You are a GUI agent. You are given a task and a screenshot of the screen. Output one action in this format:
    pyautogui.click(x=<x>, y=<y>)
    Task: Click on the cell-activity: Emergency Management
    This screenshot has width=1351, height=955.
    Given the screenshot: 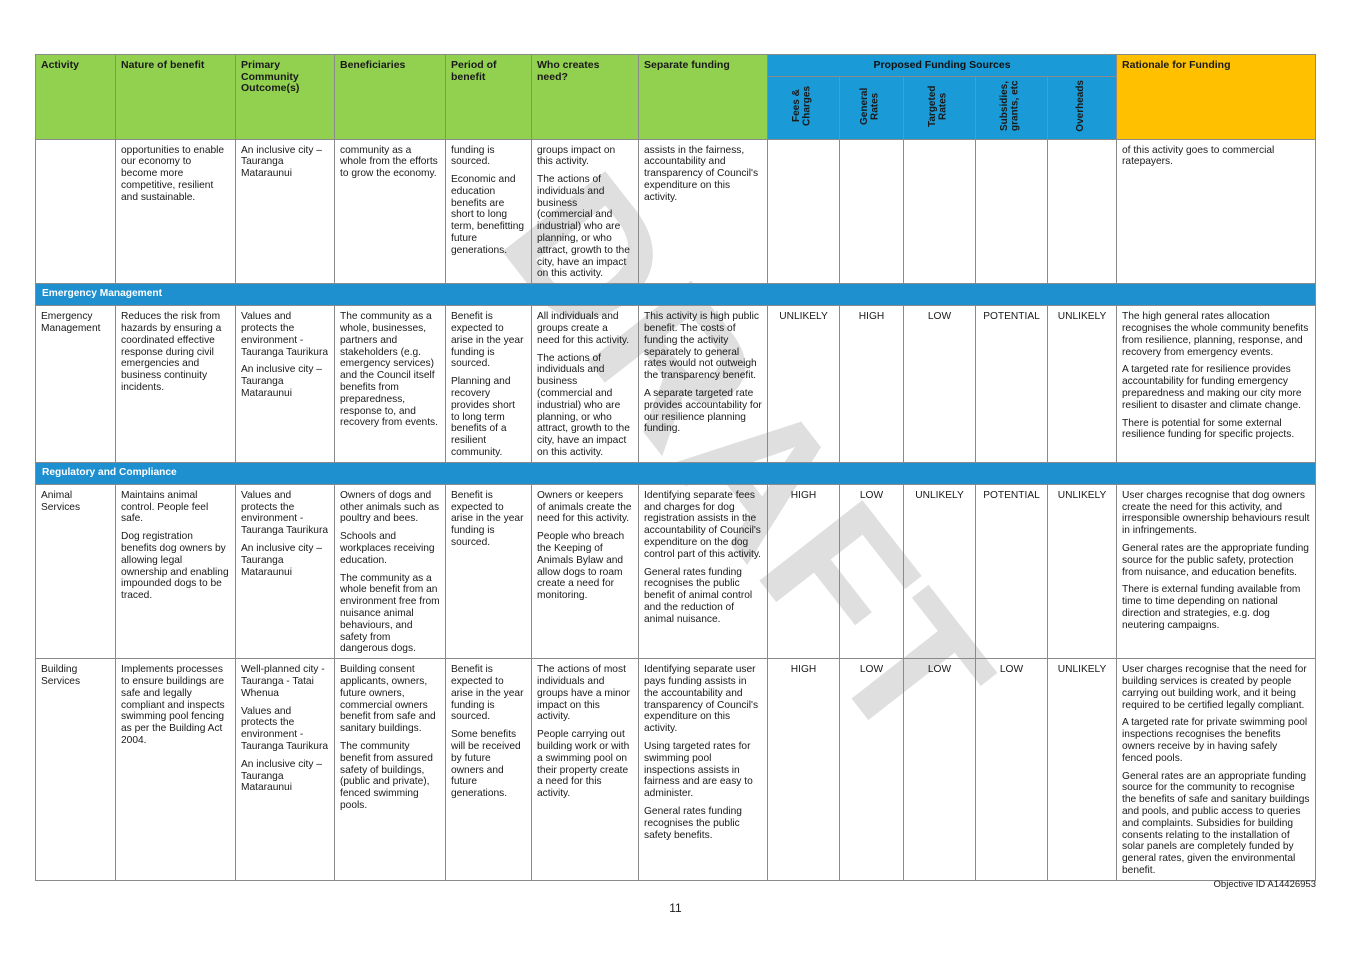 What is the action you would take?
    pyautogui.click(x=75, y=384)
    